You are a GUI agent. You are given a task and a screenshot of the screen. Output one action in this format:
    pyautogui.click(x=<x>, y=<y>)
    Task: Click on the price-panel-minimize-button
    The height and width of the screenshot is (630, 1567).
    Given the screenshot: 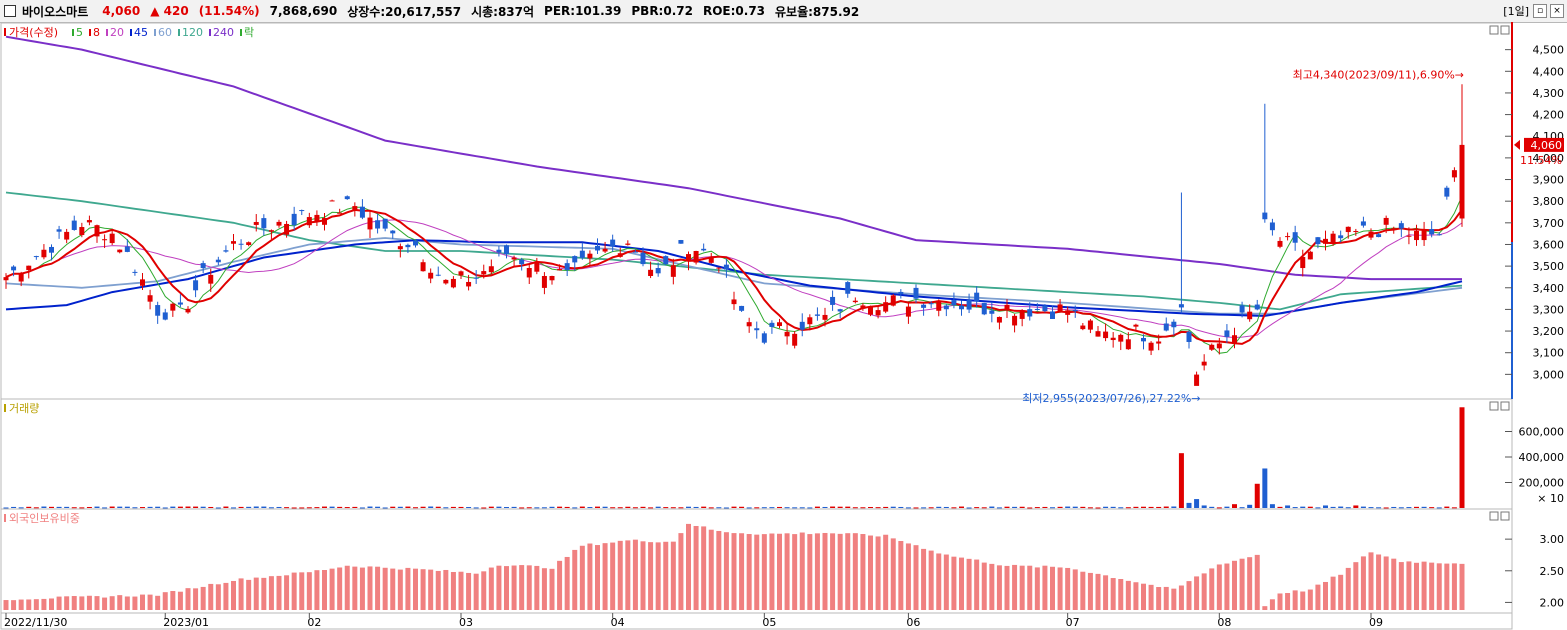 What is the action you would take?
    pyautogui.click(x=1494, y=30)
    